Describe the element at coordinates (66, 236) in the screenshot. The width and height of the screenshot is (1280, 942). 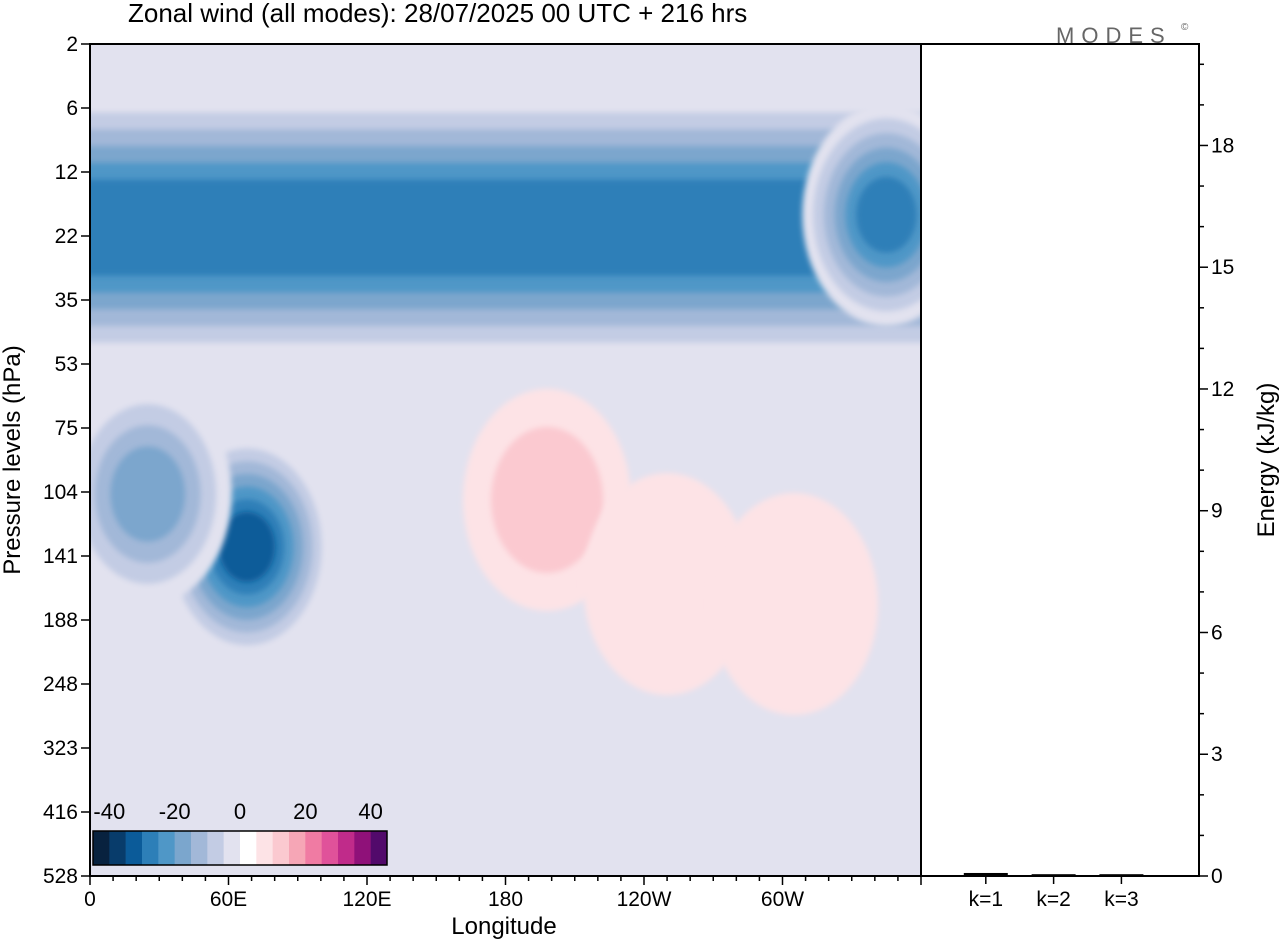
I see `y-tick-label: 22` at that location.